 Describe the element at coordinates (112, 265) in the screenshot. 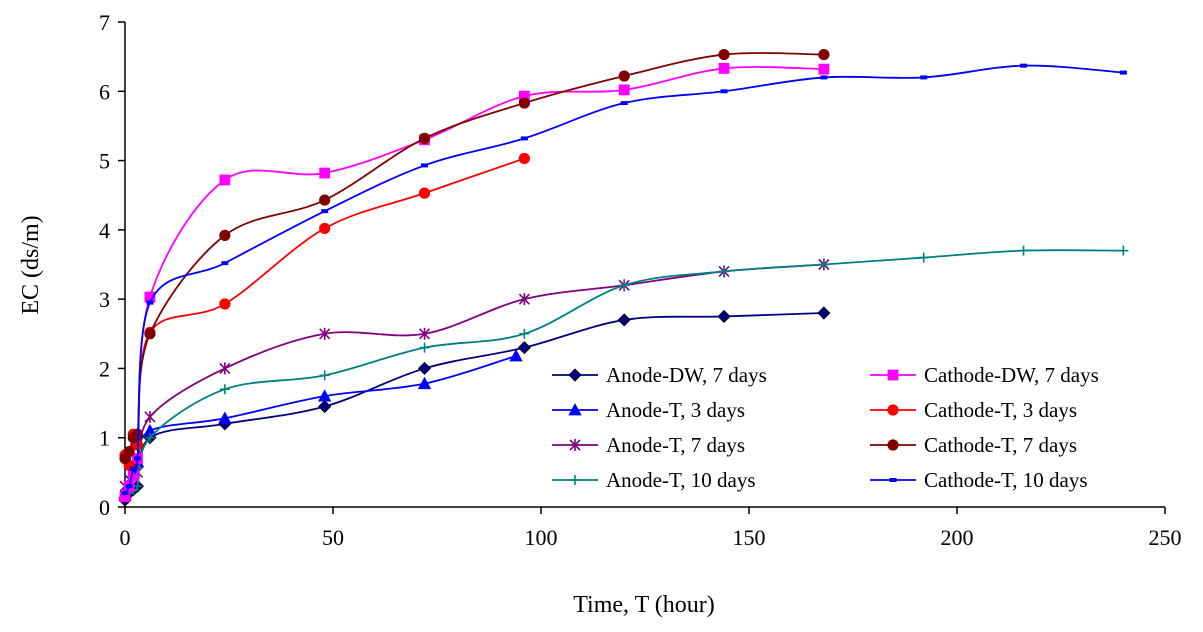

I see `y-axis-ticks: 0 1 2 3 4 5 6 7` at that location.